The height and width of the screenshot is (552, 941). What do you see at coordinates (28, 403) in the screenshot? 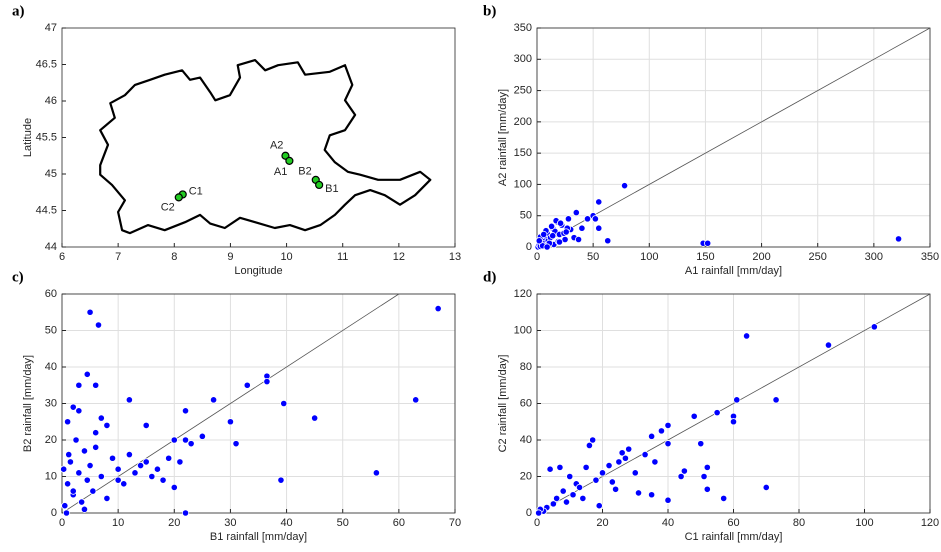
I see `y-axis-label: B2 rainfall [mm/day]` at bounding box center [28, 403].